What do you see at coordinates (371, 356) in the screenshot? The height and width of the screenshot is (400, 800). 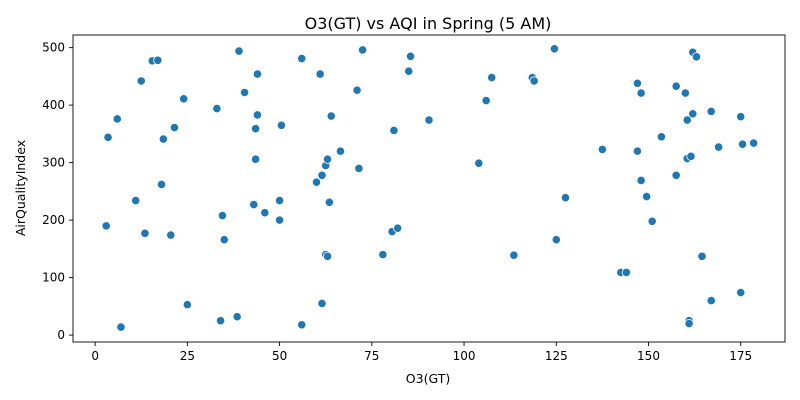 I see `x-tick-label: 75` at bounding box center [371, 356].